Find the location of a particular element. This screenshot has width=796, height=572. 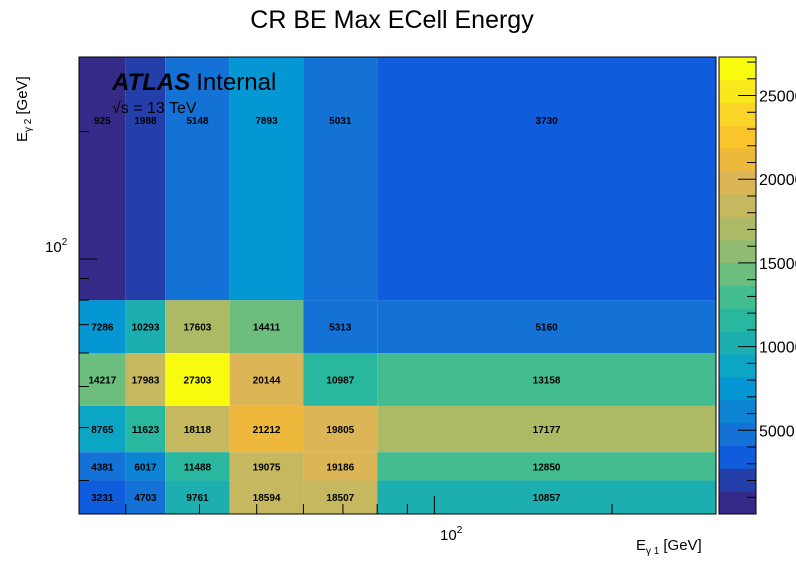

cell-value-label: 17983 is located at coordinates (146, 380).